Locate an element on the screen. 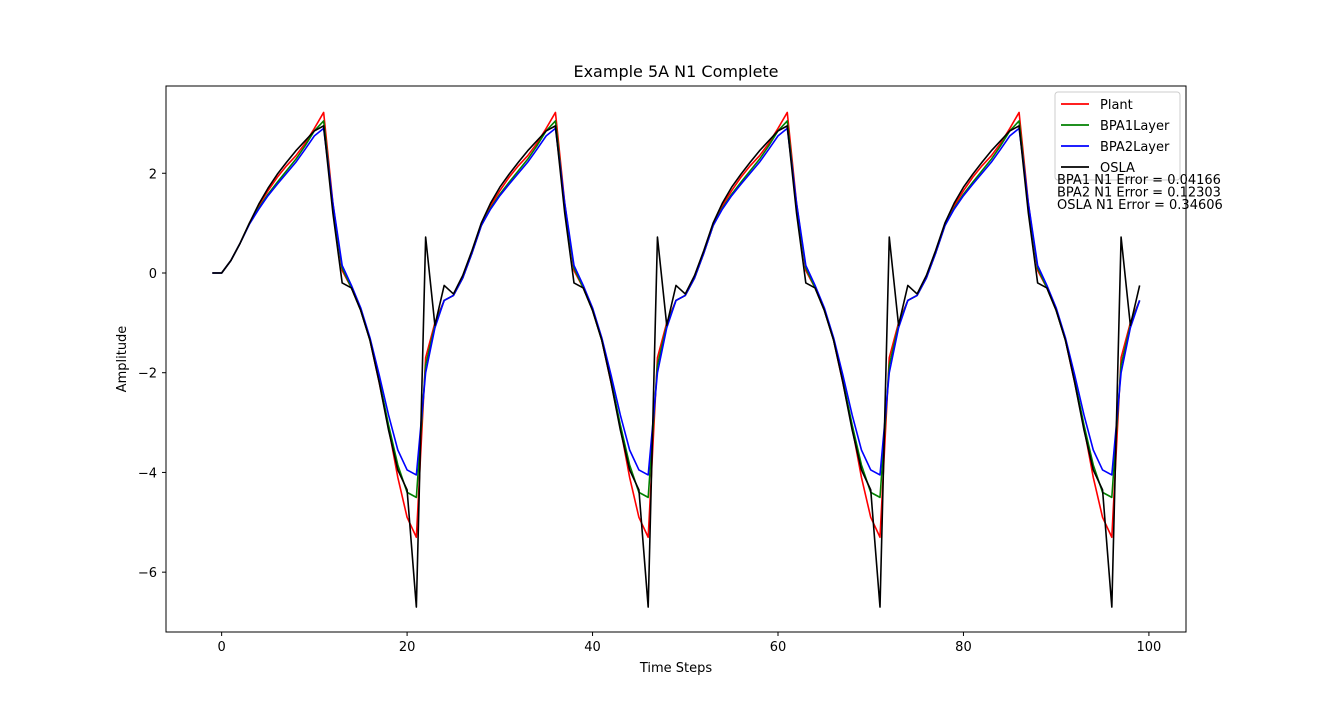 This screenshot has width=1319, height=710. legend-label-osla: OSLA is located at coordinates (1117, 168).